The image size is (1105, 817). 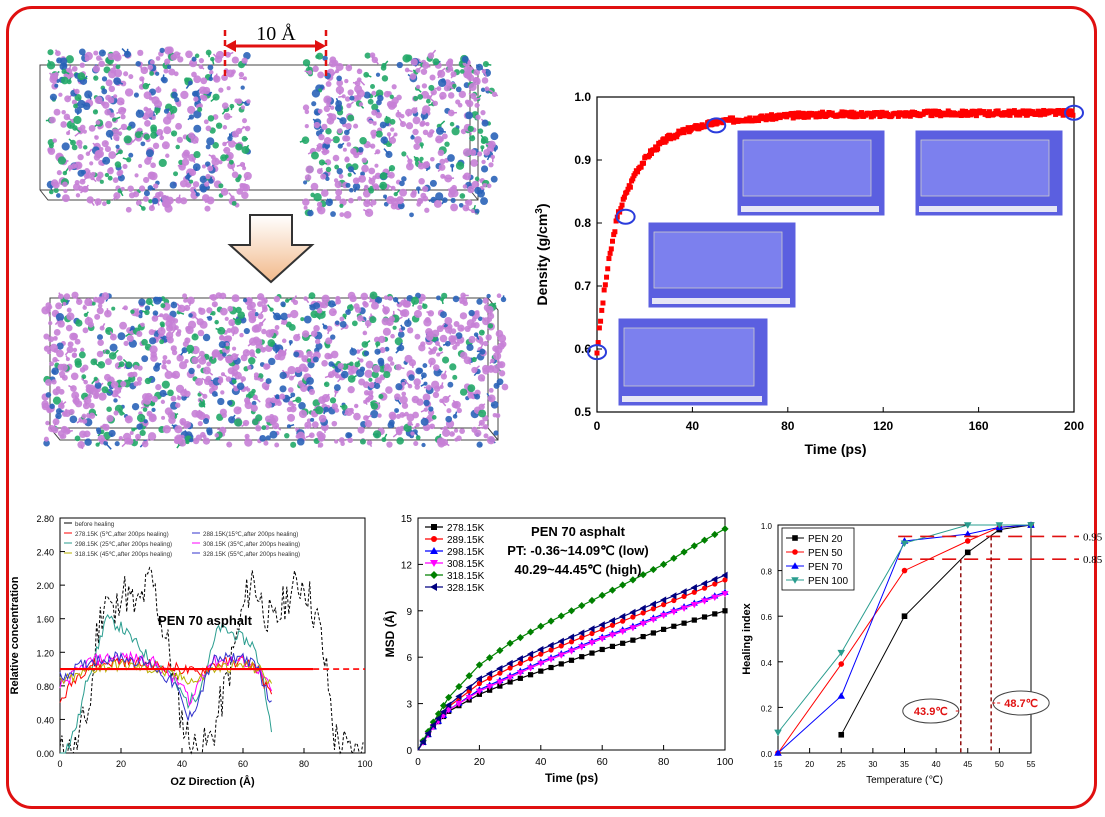 I want to click on x-tick-label: 20, so click(x=809, y=764).